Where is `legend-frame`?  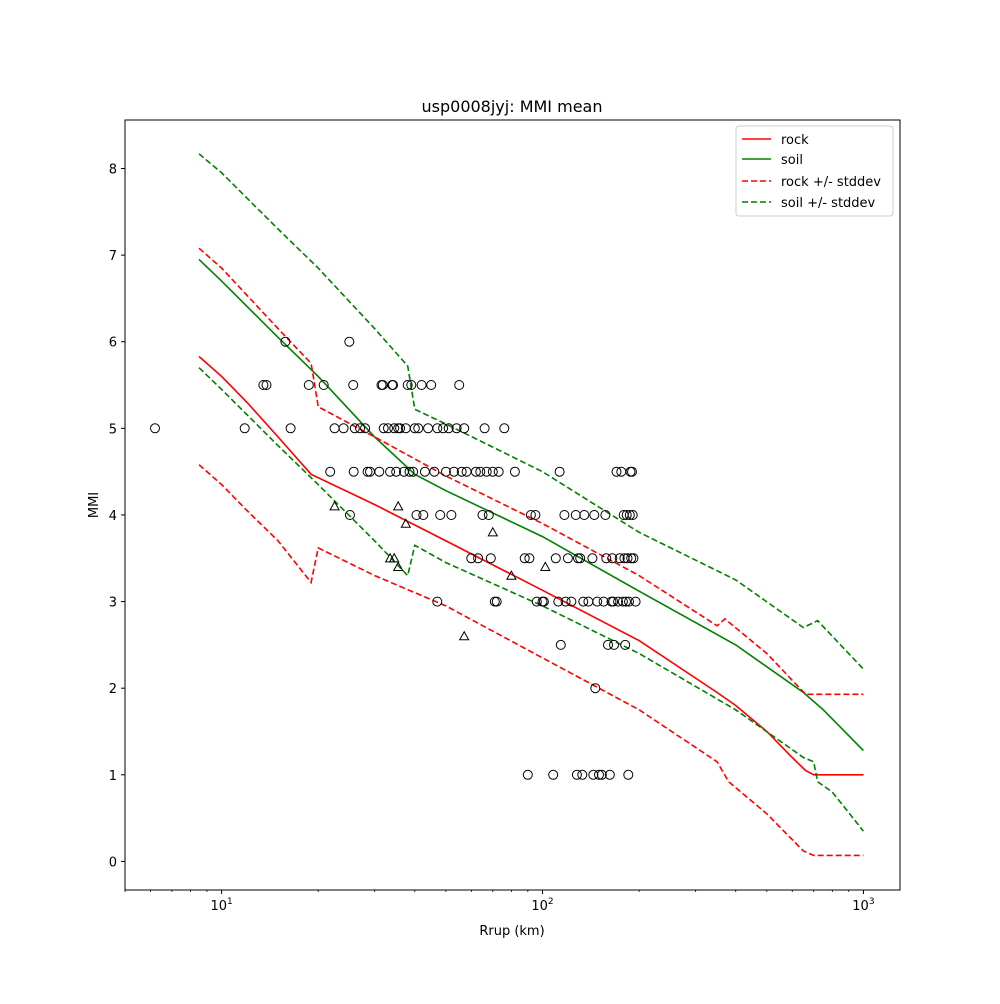
legend-frame is located at coordinates (814, 171).